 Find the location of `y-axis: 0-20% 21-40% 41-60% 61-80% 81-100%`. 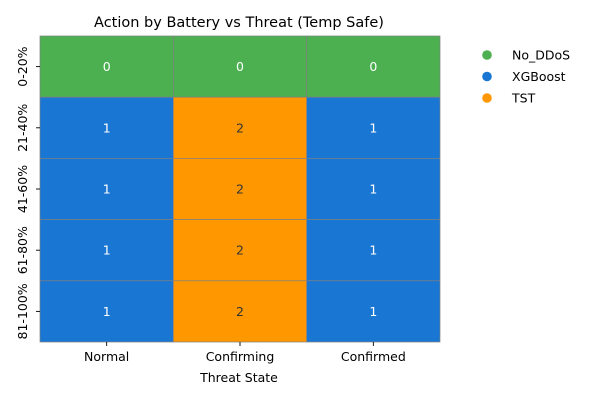

y-axis: 0-20% 21-40% 41-60% 61-80% 81-100% is located at coordinates (27, 192).